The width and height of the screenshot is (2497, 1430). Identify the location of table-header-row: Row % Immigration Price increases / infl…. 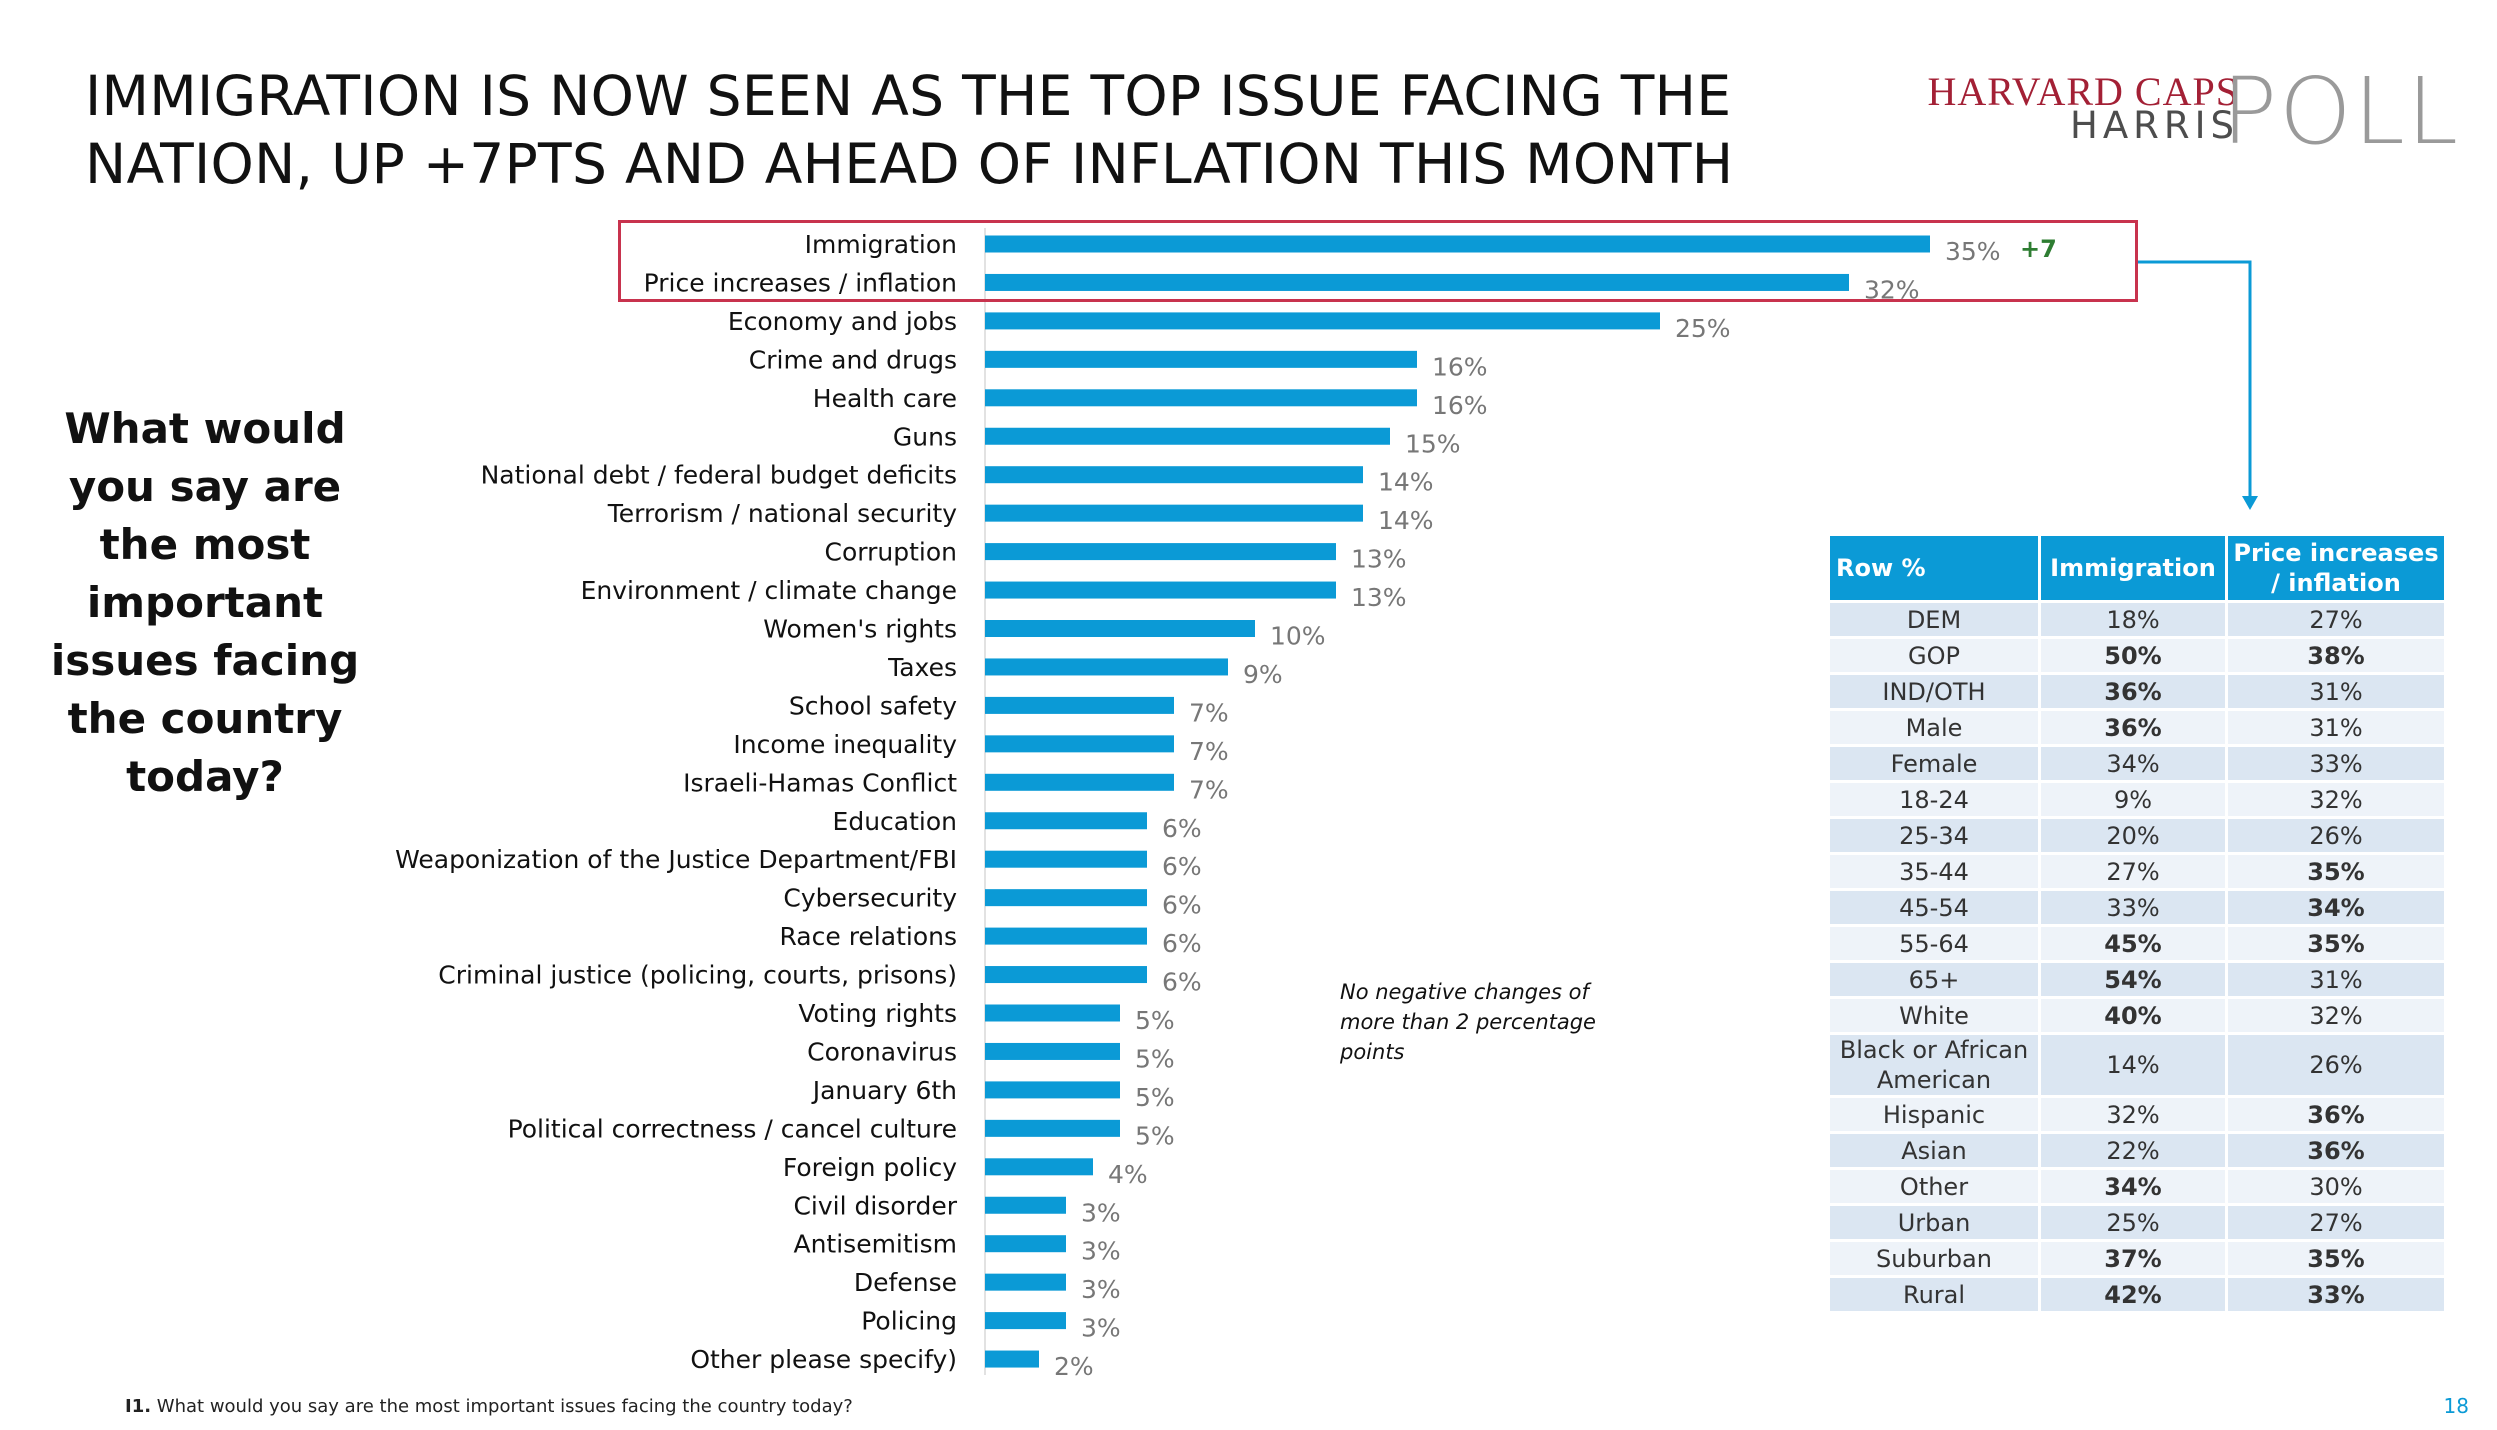
(2137, 568).